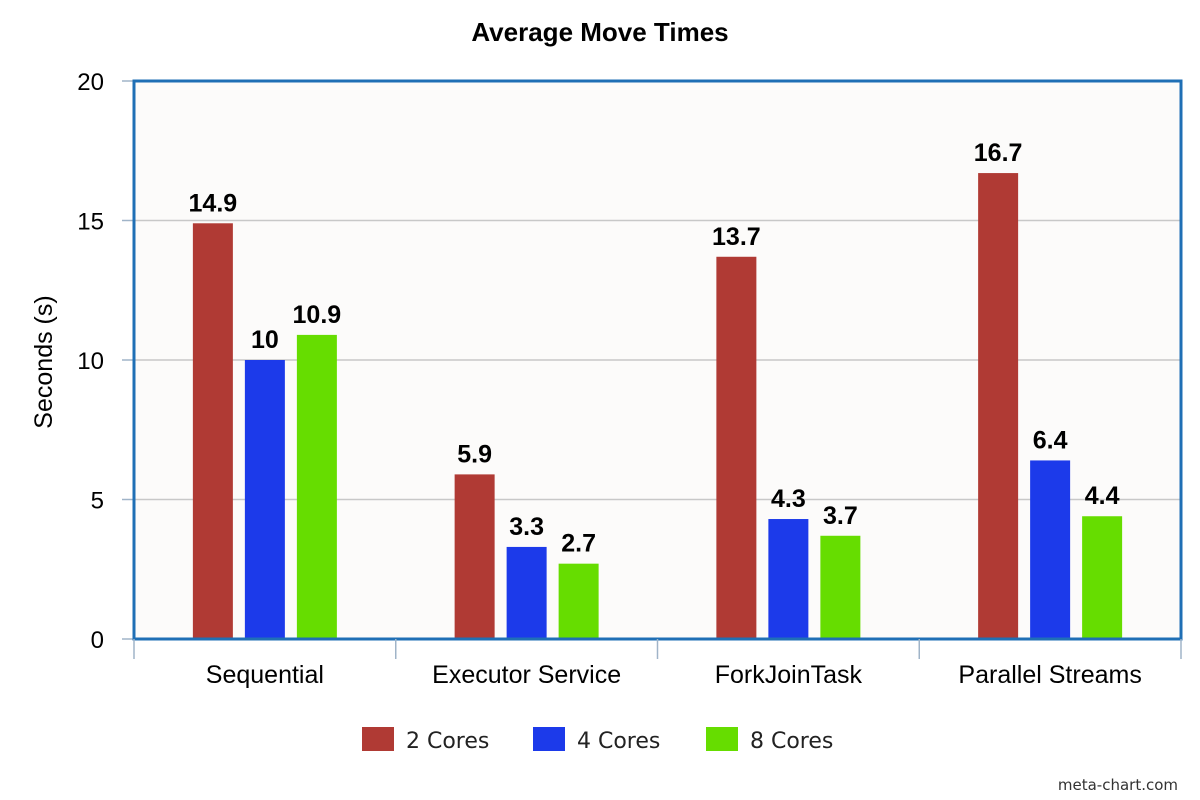 Image resolution: width=1200 pixels, height=800 pixels. What do you see at coordinates (599, 32) in the screenshot?
I see `chart-title: Average Move Times` at bounding box center [599, 32].